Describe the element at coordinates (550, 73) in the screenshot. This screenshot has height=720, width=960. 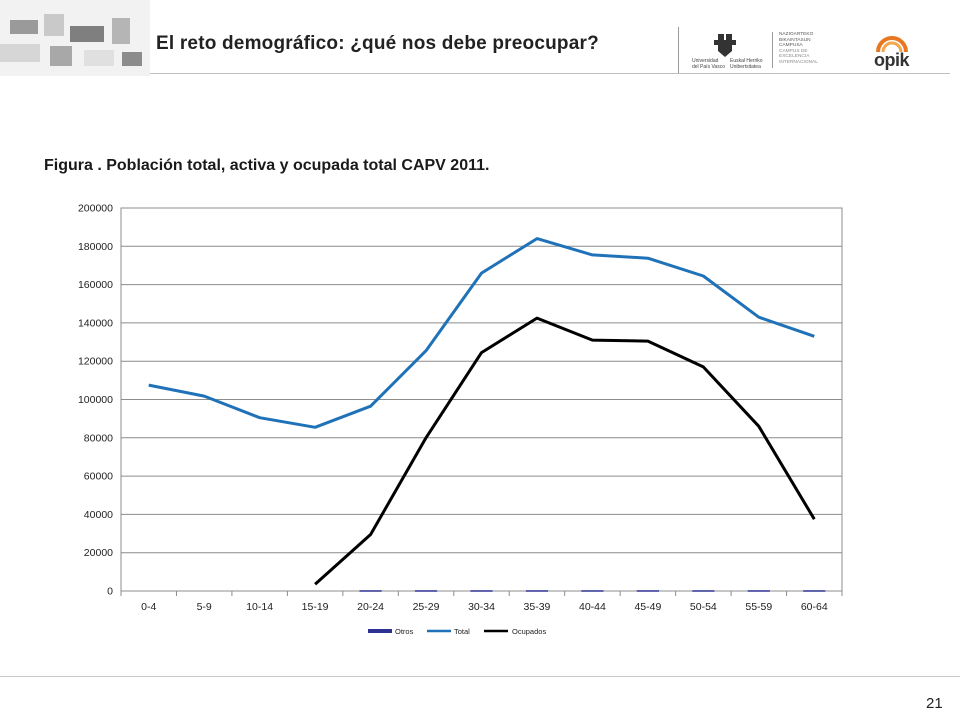
I see `header-divider` at that location.